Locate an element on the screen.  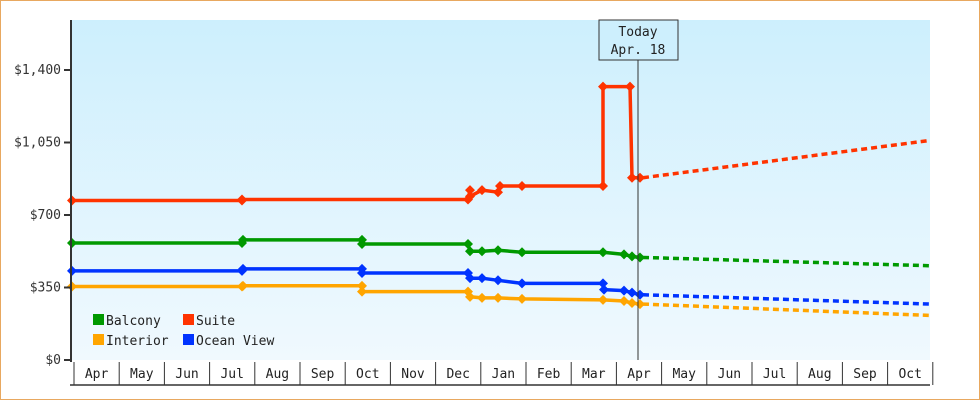
x-month-label: Jan is located at coordinates (503, 374).